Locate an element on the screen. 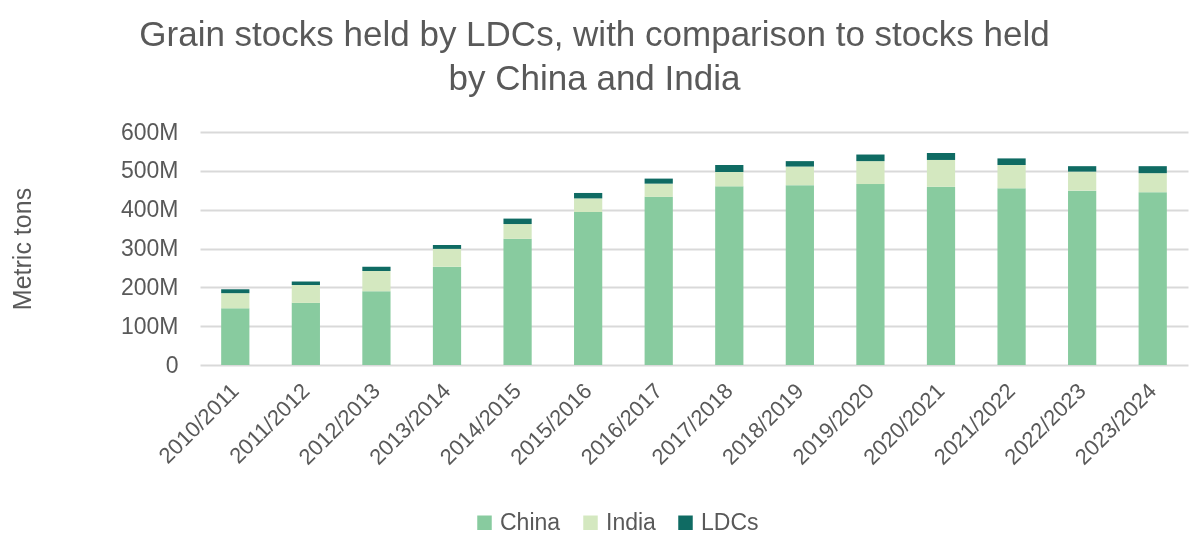 The width and height of the screenshot is (1189, 533). y-tick-label: 400M is located at coordinates (149, 209).